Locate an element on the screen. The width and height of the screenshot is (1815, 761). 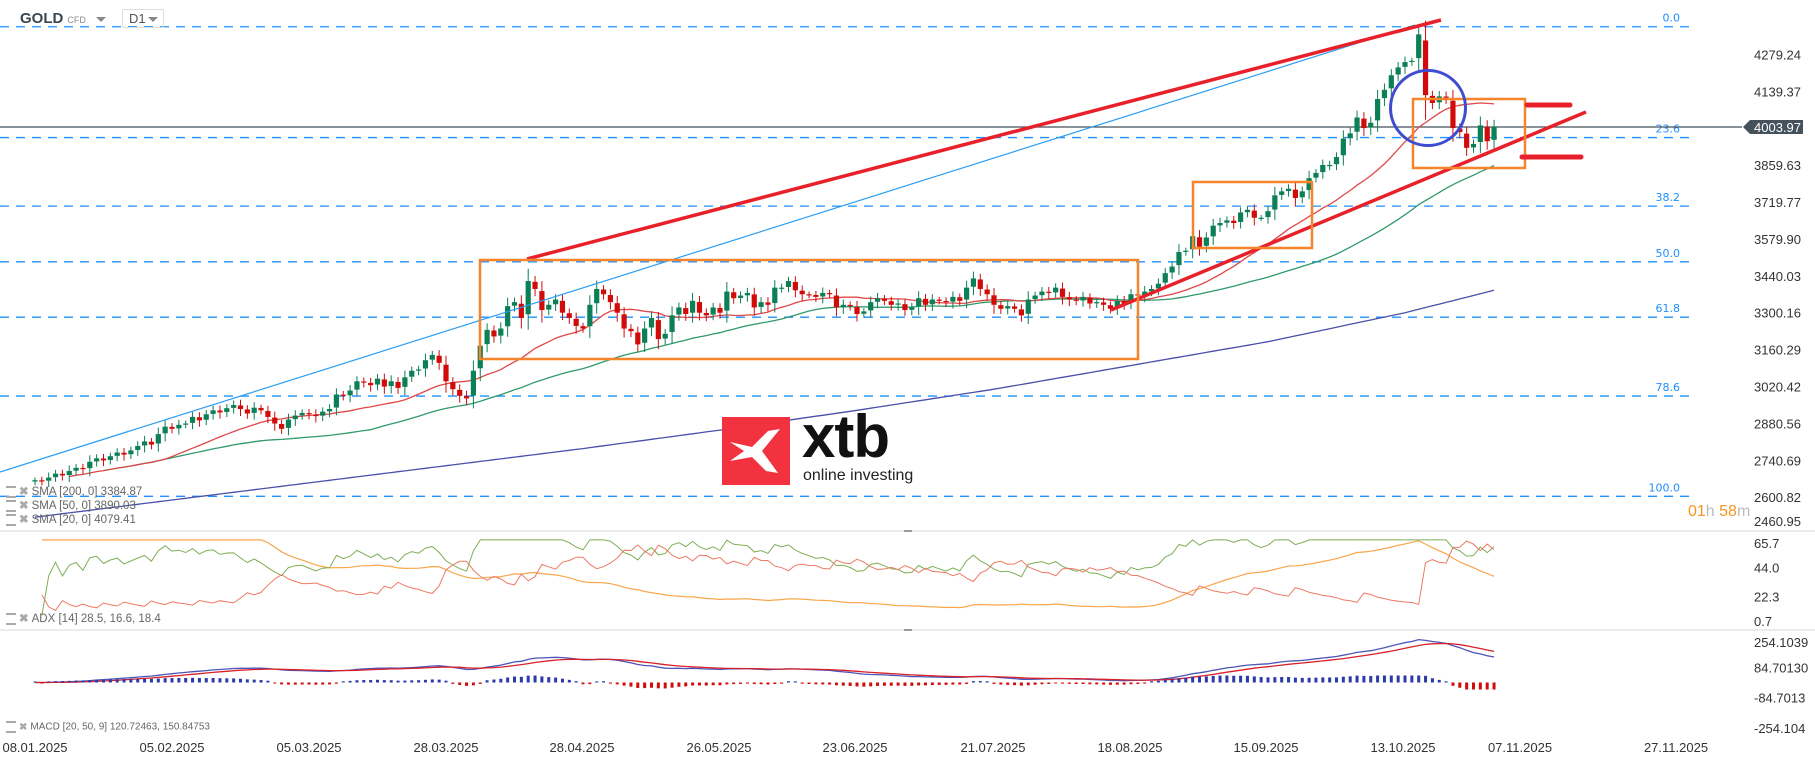
timer-hours: 01 is located at coordinates (1697, 511).